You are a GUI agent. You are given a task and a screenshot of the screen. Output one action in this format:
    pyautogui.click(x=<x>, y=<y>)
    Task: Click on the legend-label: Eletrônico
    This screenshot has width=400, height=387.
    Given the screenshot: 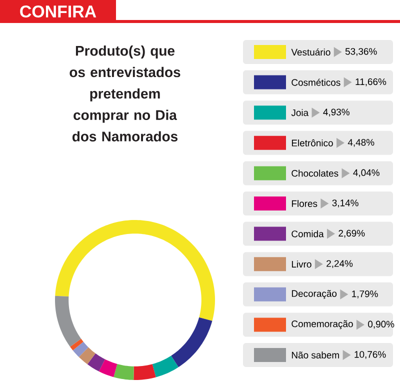 What is the action you would take?
    pyautogui.click(x=312, y=142)
    